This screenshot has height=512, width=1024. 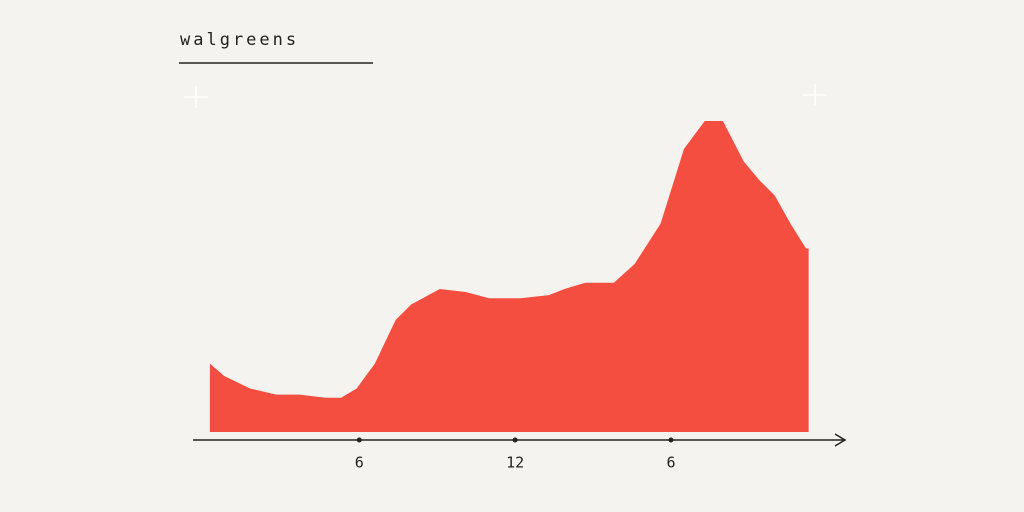 I want to click on x-axis-arrow, so click(x=840, y=440).